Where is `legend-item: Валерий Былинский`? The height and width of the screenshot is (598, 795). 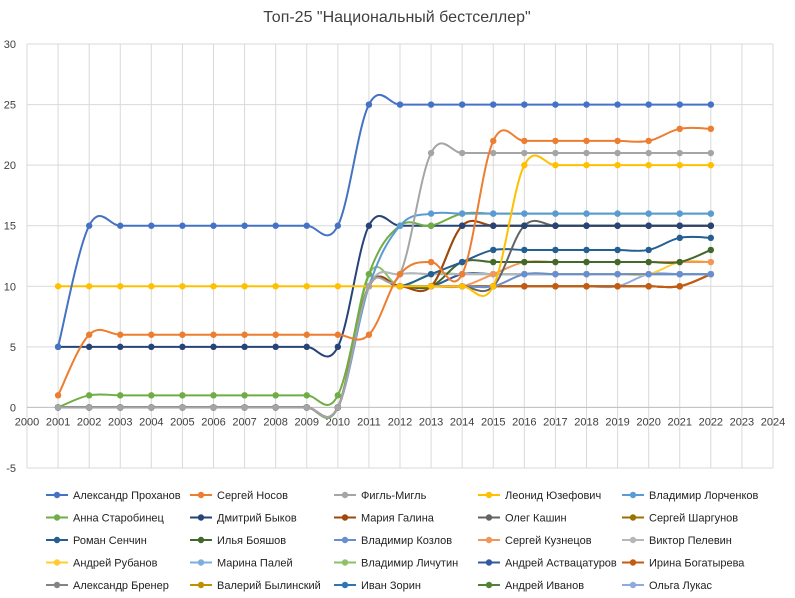 legend-item: Валерий Былинский is located at coordinates (255, 586).